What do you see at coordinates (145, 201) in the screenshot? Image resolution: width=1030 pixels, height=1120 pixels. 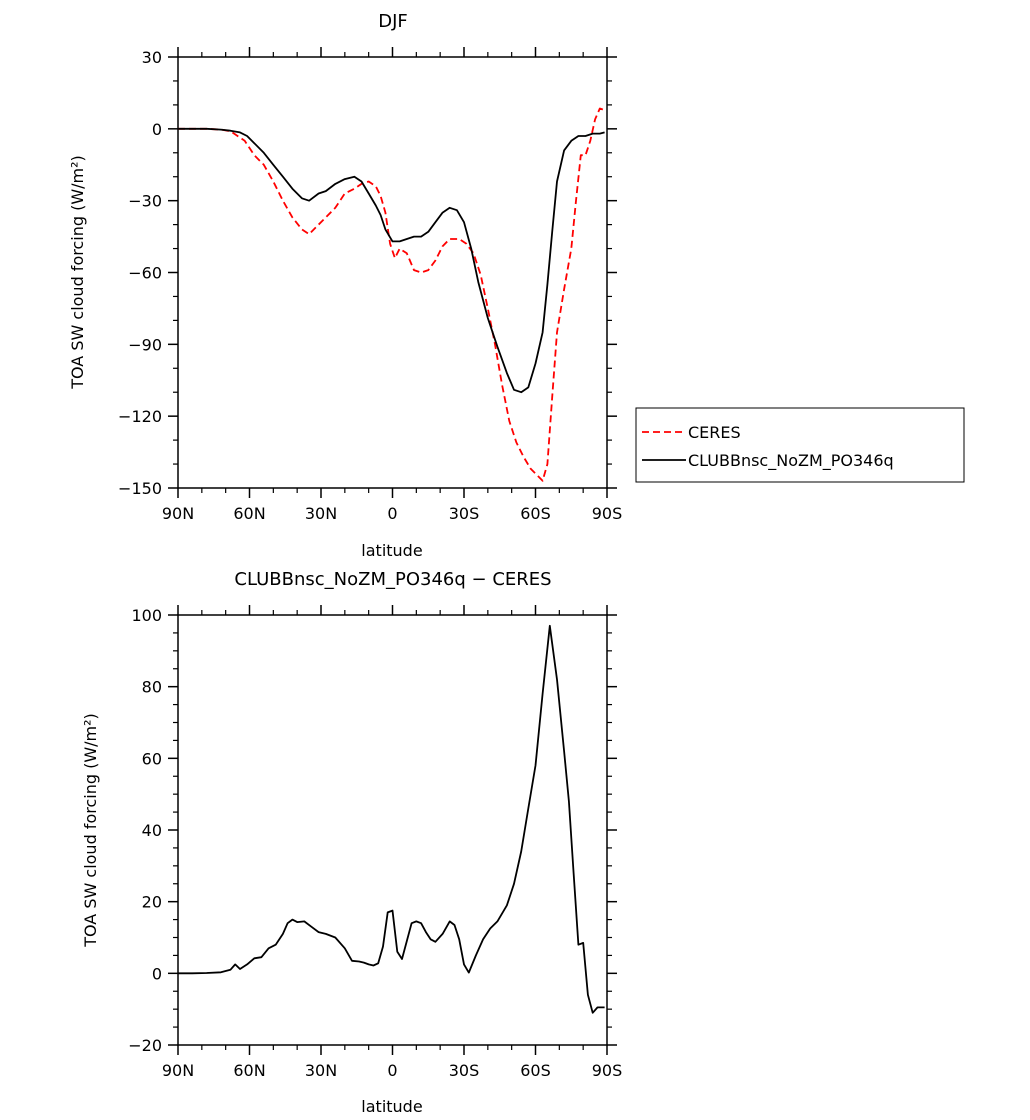 I see `y-tick-label: −30` at bounding box center [145, 201].